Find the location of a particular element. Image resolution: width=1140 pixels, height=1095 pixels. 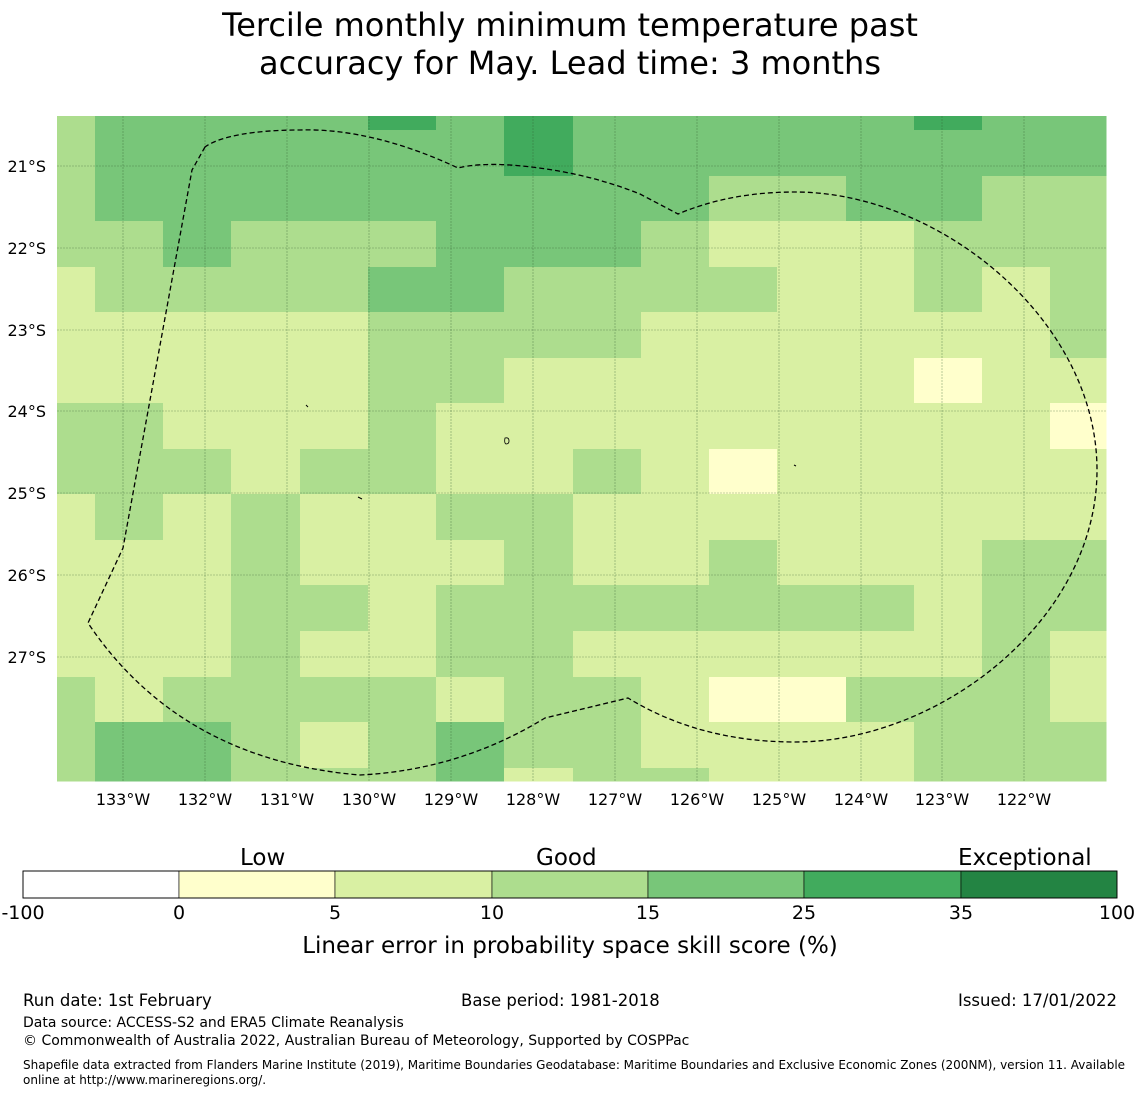

latitude-label: 26°S is located at coordinates (26, 575).